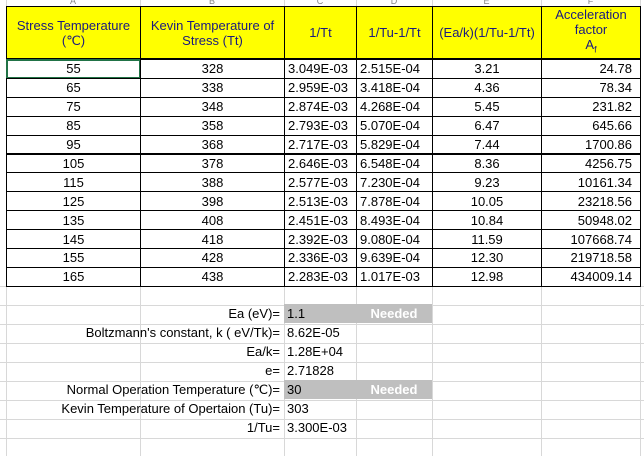 The height and width of the screenshot is (456, 644). Describe the element at coordinates (73, 220) in the screenshot. I see `table-cell: 135` at that location.